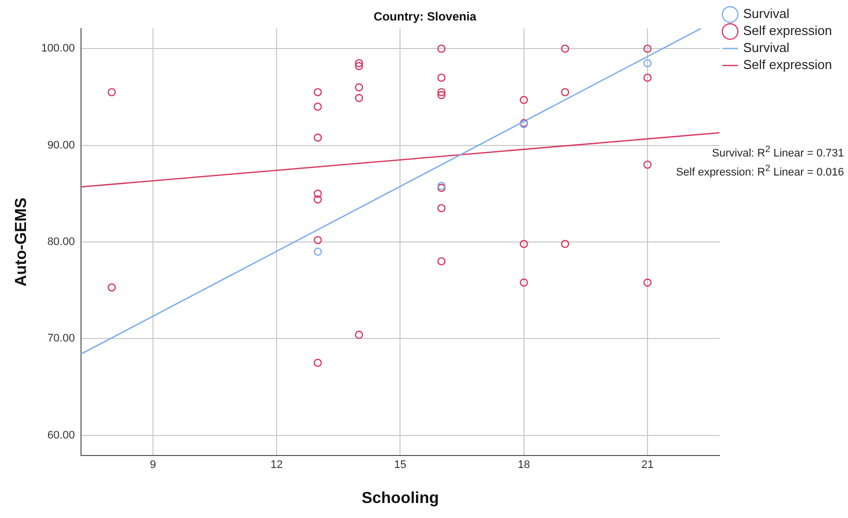 This screenshot has height=518, width=848. Describe the element at coordinates (760, 171) in the screenshot. I see `annotation: Self expression: R$^{2}$ Linear = 0.016` at that location.